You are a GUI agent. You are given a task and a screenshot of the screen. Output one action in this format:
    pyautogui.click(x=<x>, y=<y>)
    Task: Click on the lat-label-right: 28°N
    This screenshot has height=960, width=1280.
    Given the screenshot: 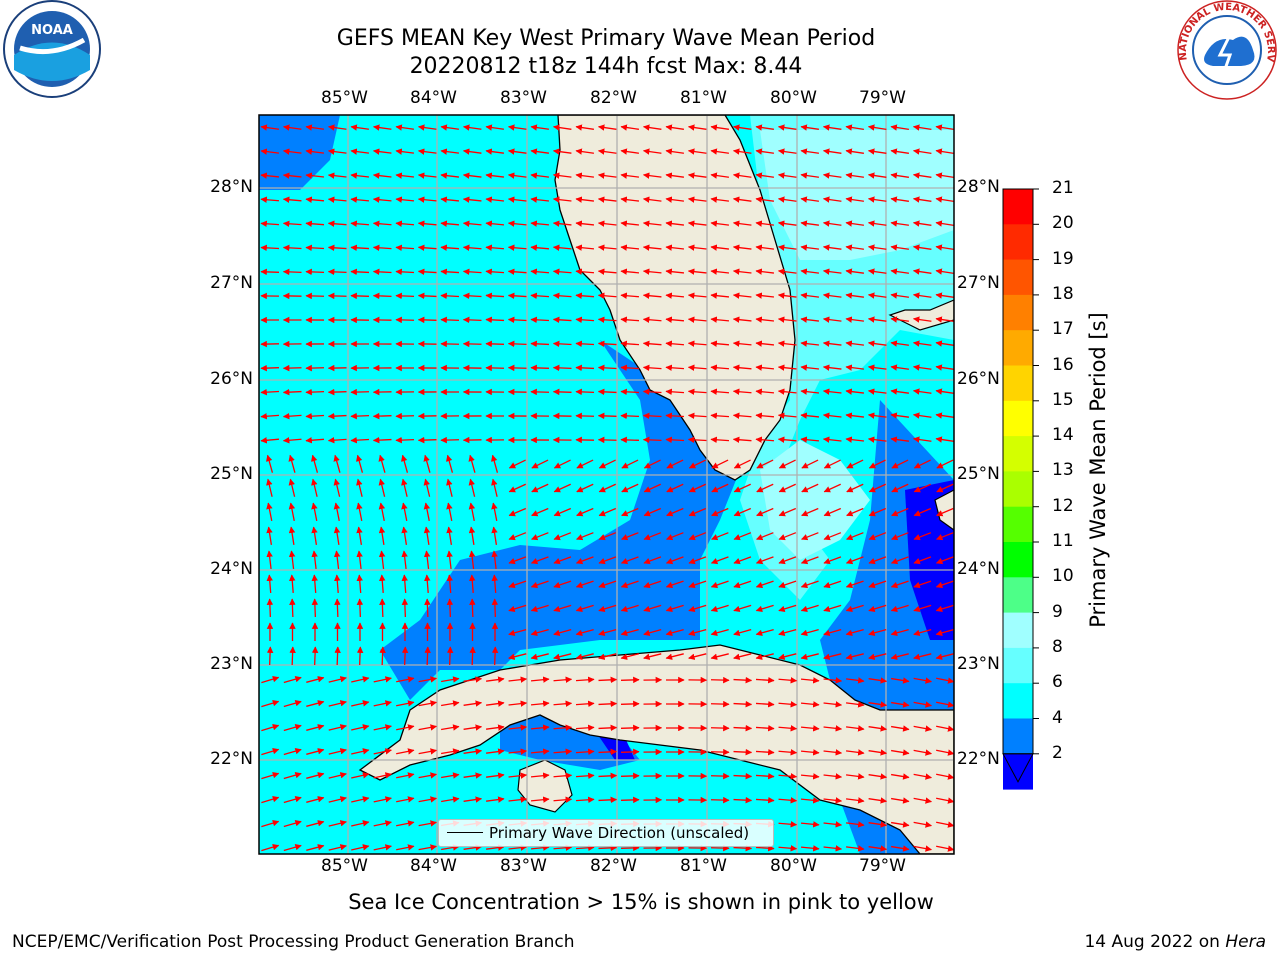 What is the action you would take?
    pyautogui.click(x=978, y=187)
    